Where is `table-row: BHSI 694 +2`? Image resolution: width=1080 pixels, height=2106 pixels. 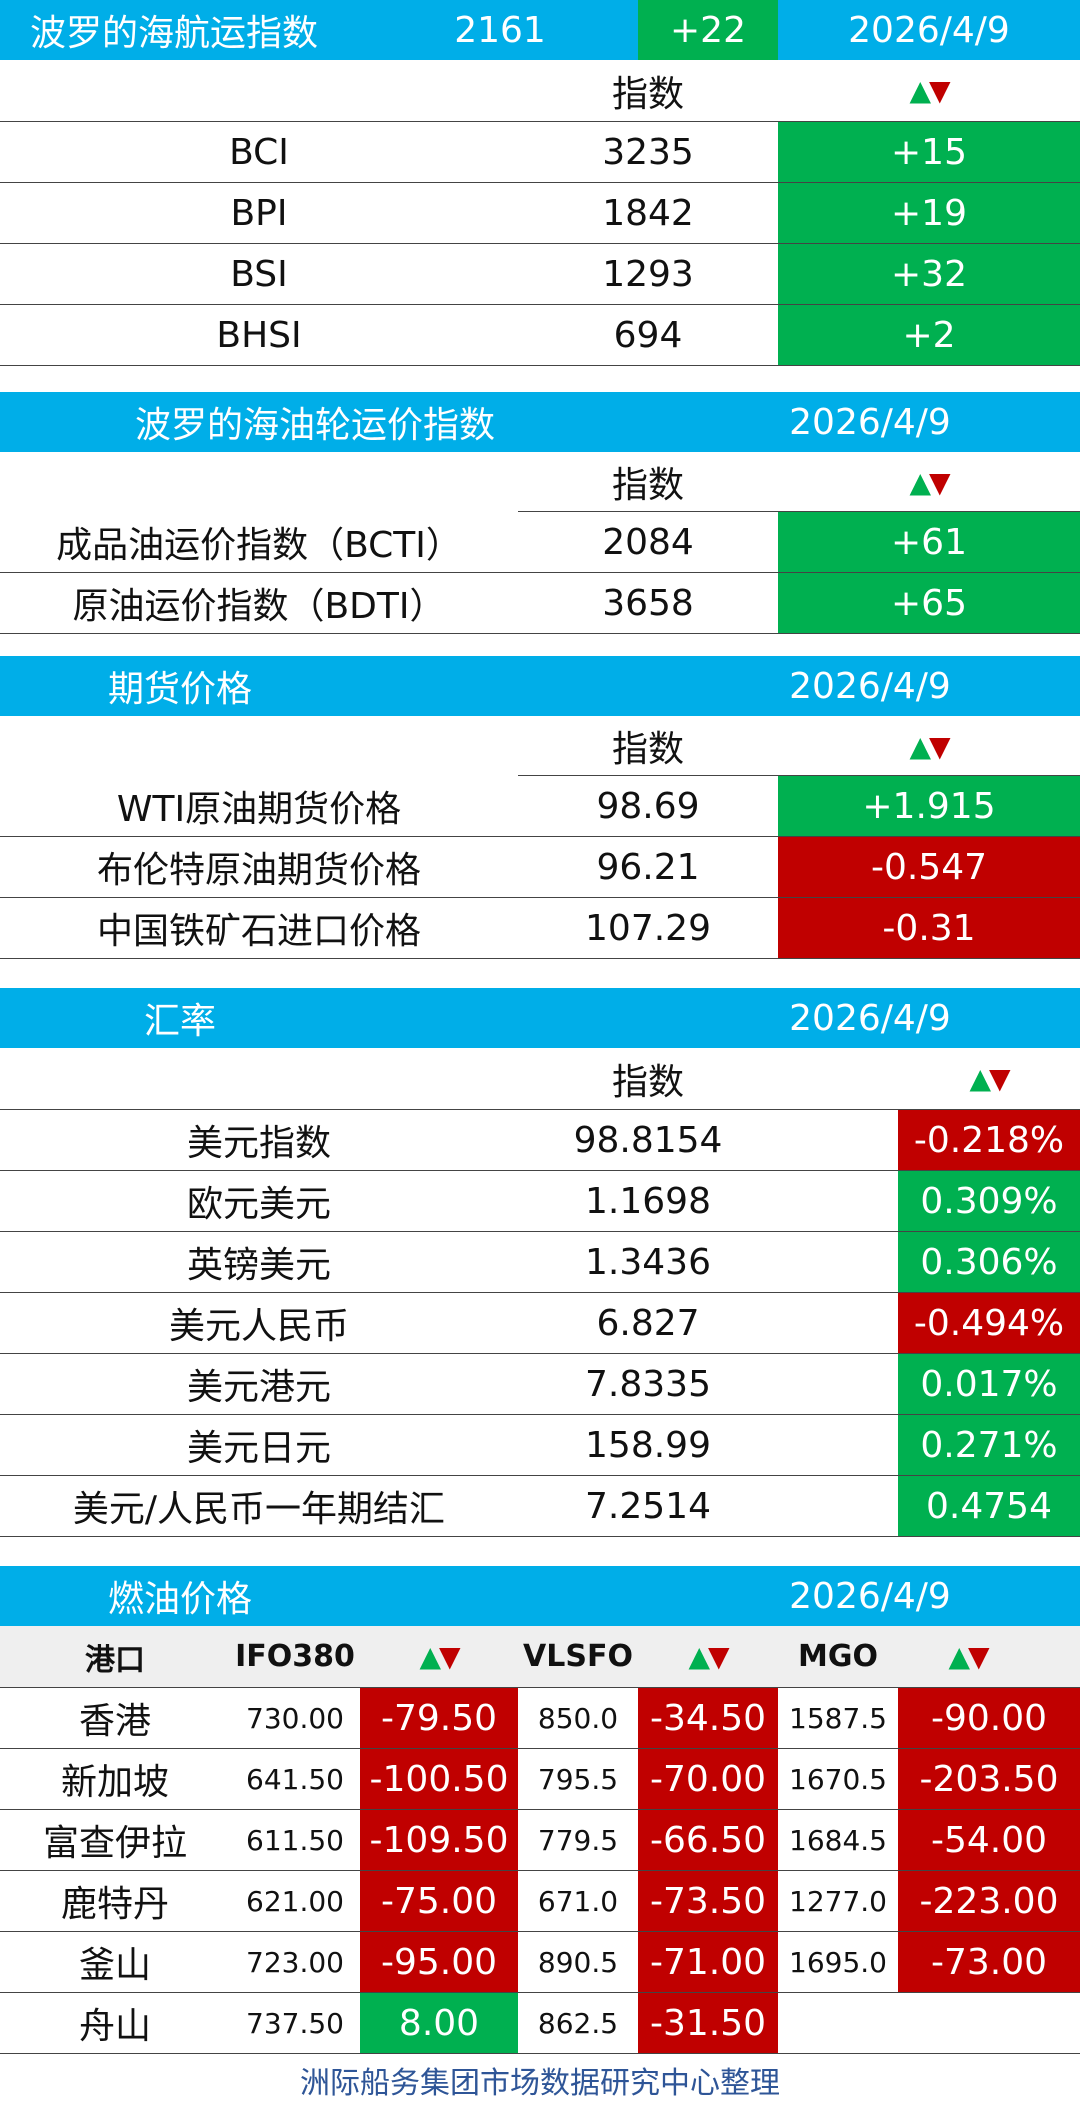
table-row: BHSI 694 +2 is located at coordinates (540, 335).